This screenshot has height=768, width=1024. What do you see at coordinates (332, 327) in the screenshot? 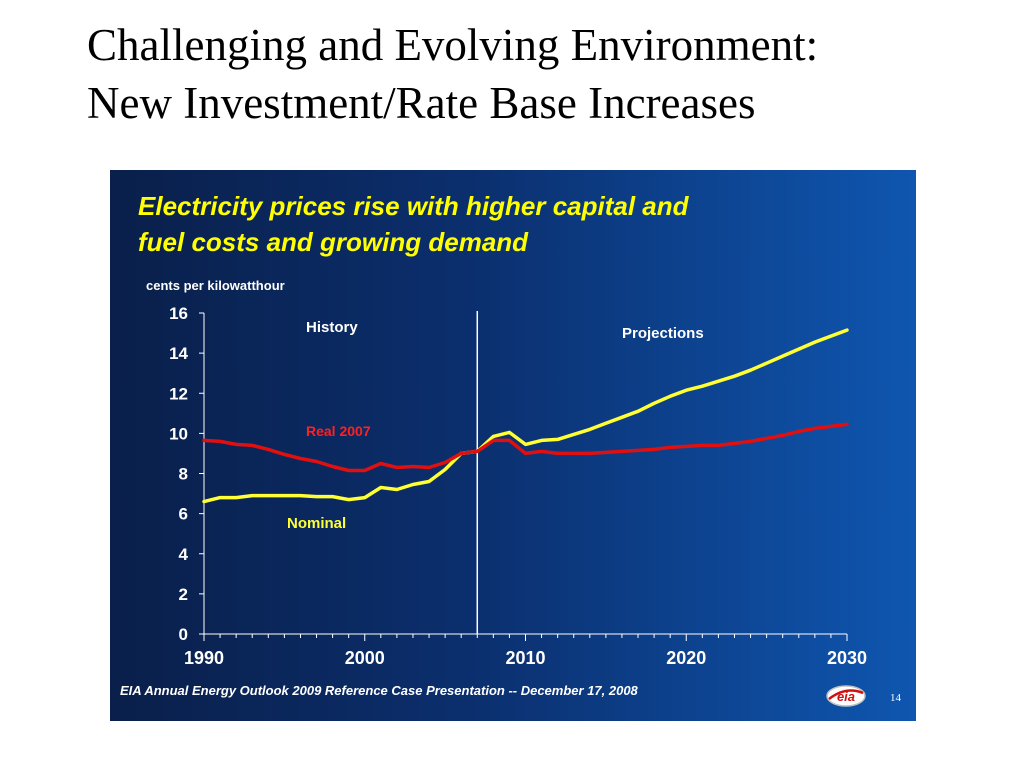
I see `history-annotation: History` at bounding box center [332, 327].